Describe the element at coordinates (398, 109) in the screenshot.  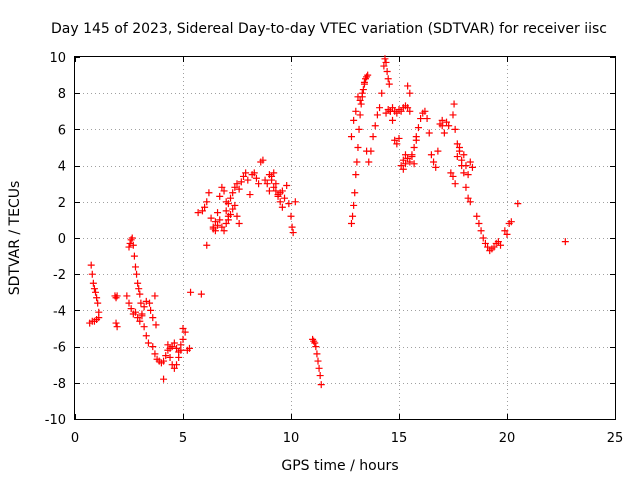
I see `series-seg-j-band` at that location.